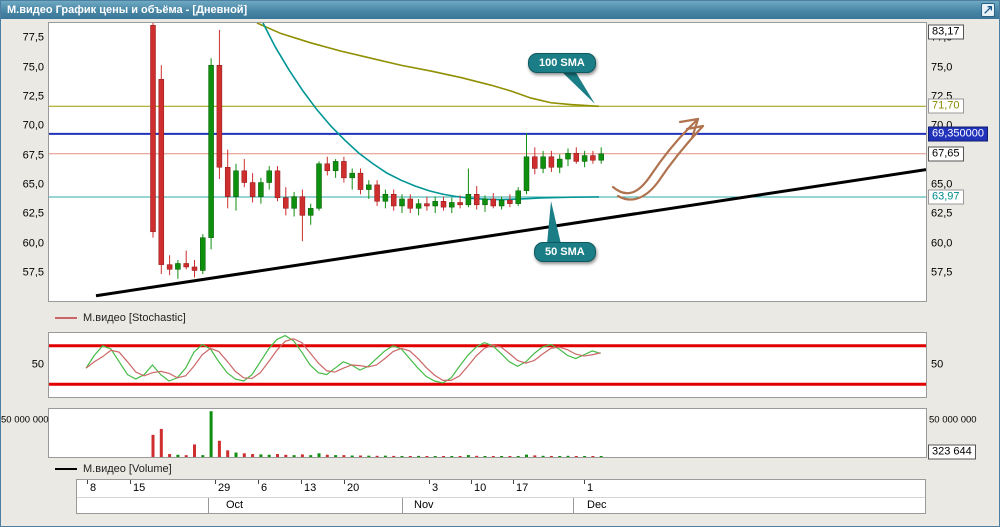 This screenshot has height=527, width=1000. I want to click on date-label: 10, so click(480, 488).